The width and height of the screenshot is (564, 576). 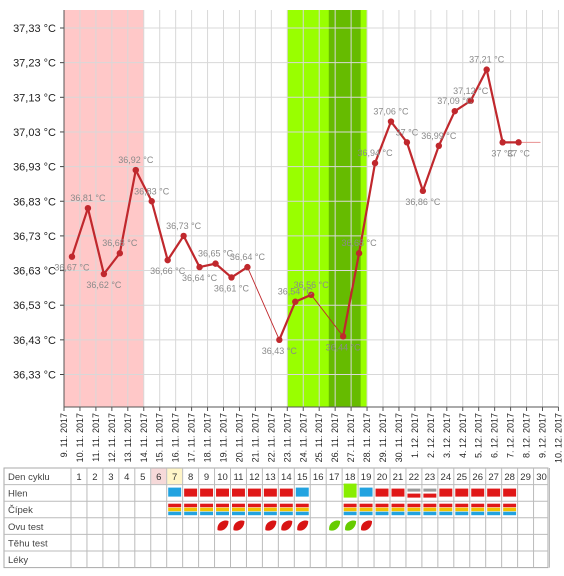 What do you see at coordinates (312, 285) in the screenshot?
I see `data-label: 36,56 °C` at bounding box center [312, 285].